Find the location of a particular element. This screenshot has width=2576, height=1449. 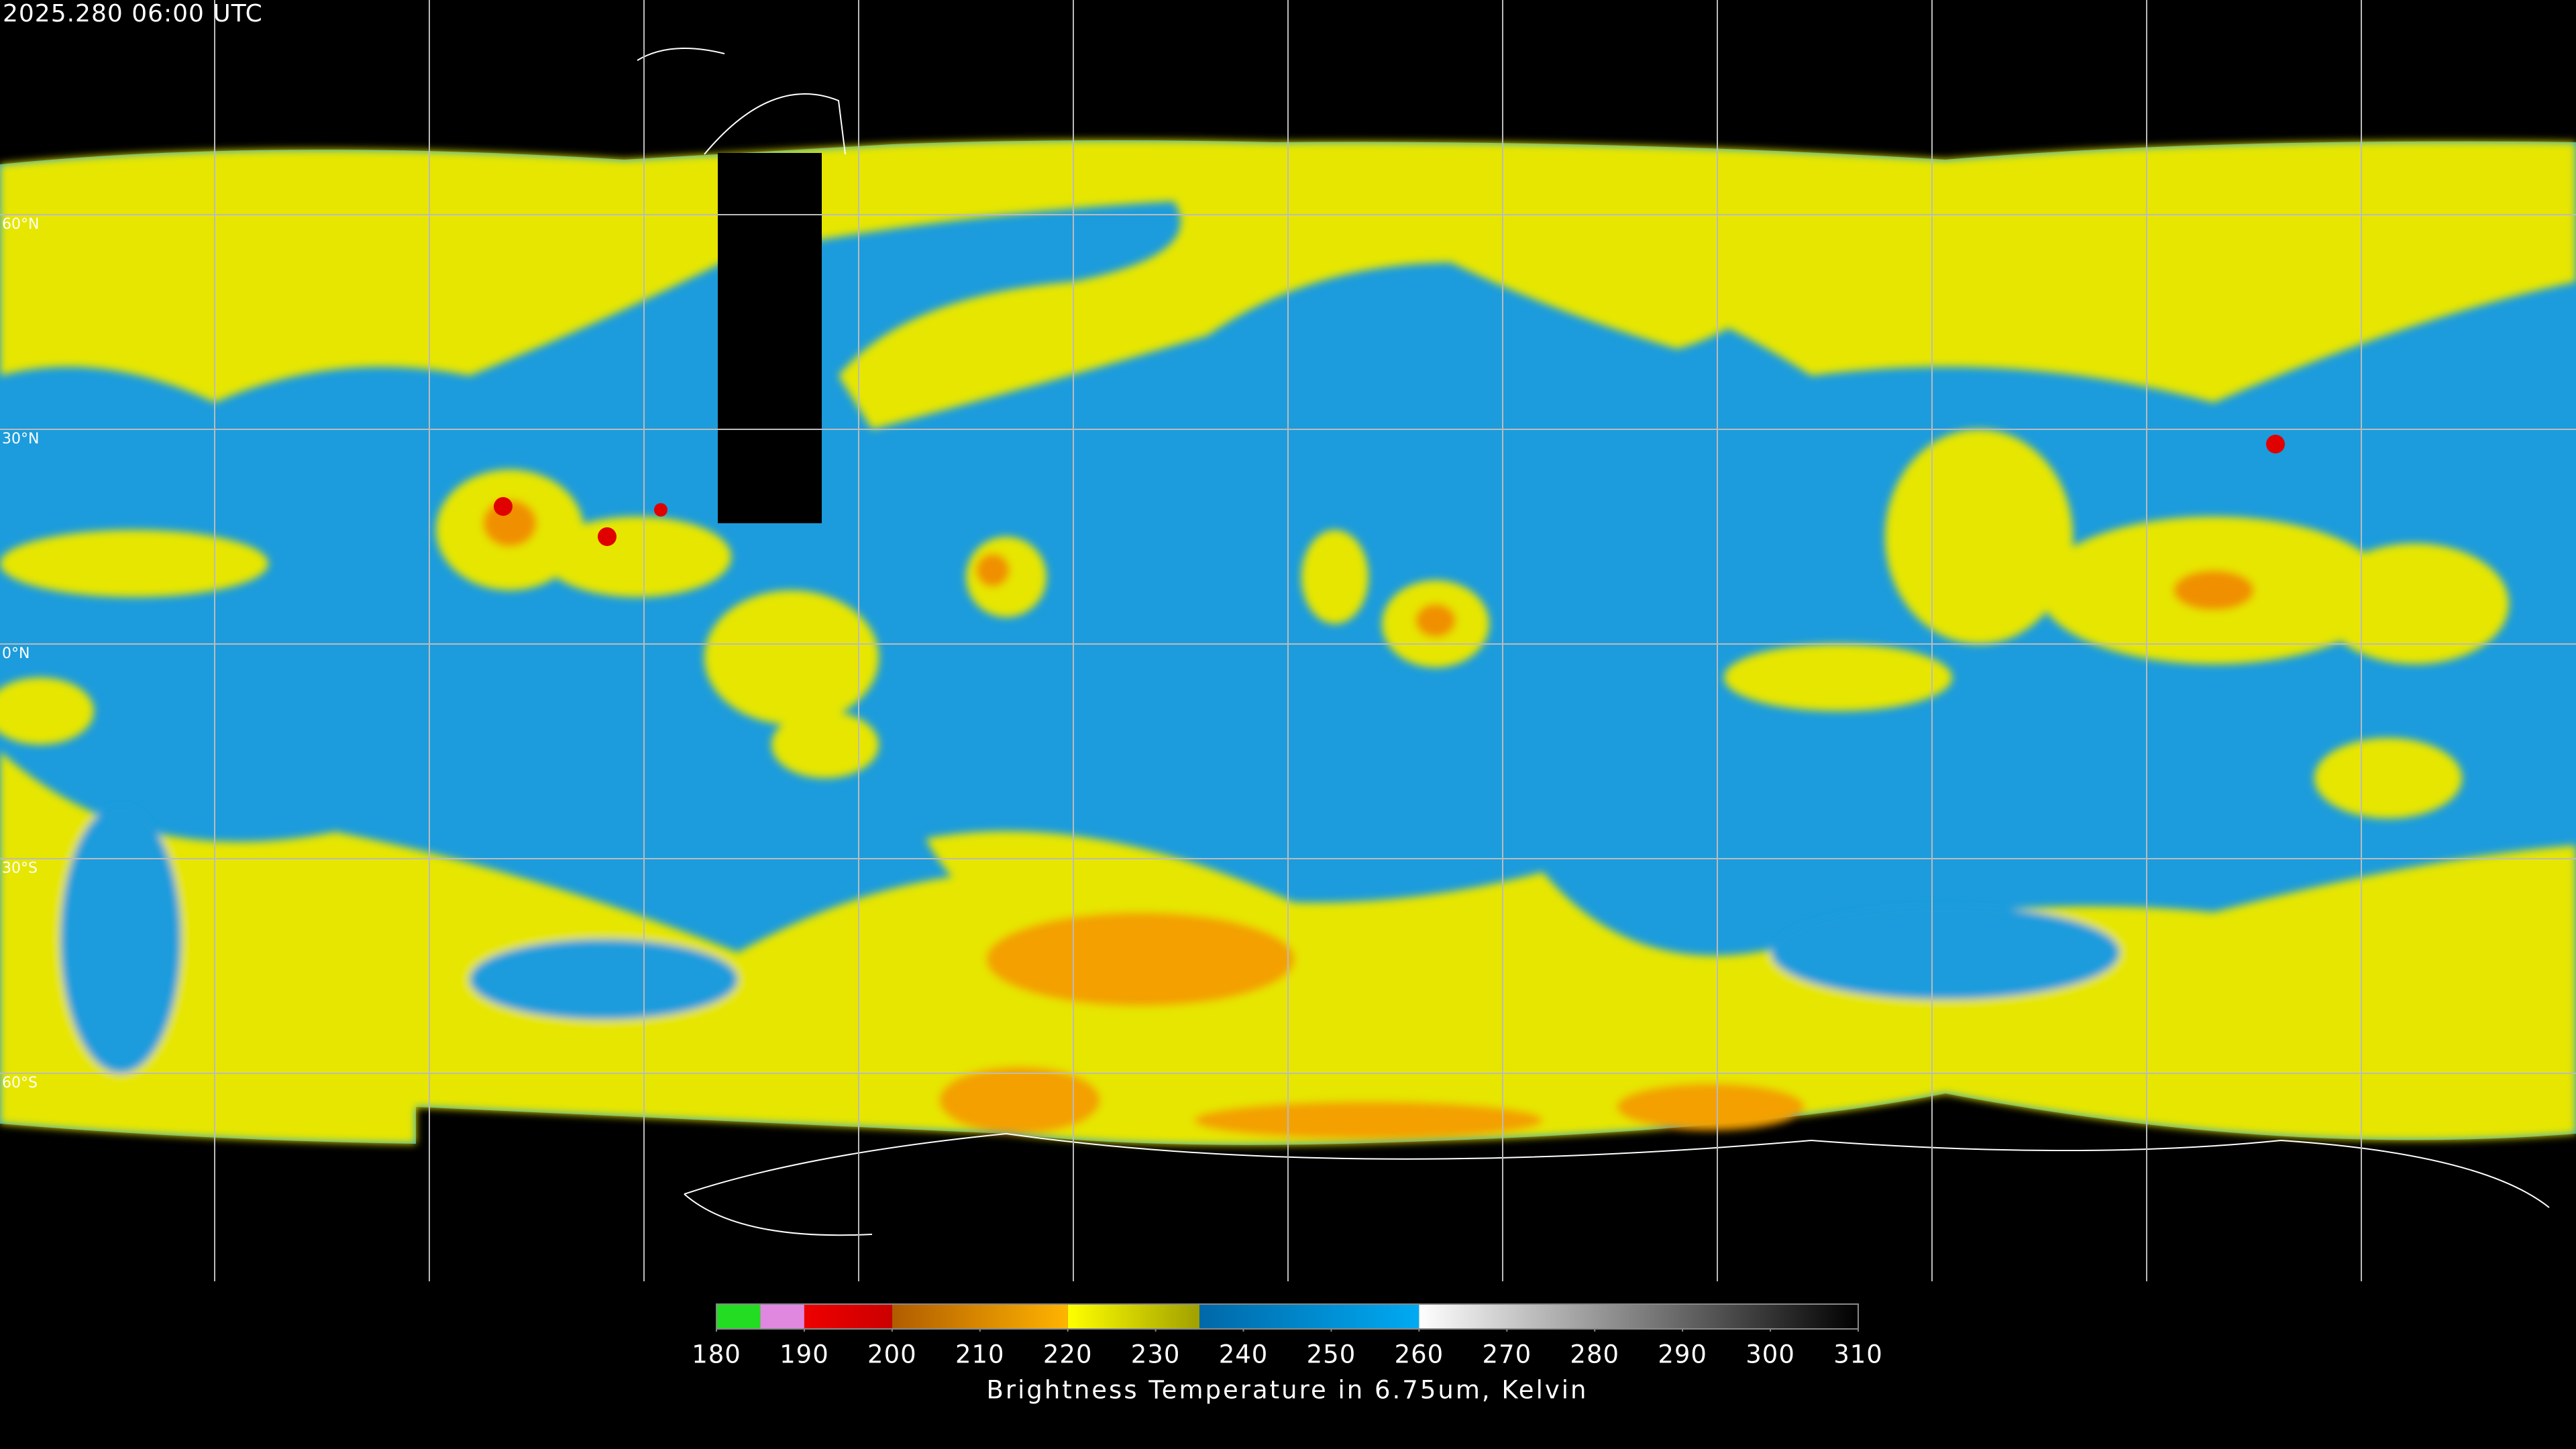

colorbar-tick-label: 240 is located at coordinates (1244, 1354).